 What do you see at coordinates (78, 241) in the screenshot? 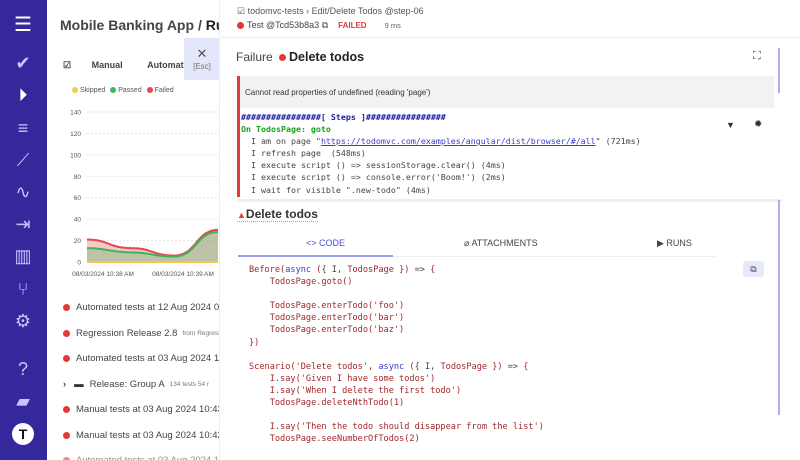
I see `y-tick-label: 20` at bounding box center [78, 241].